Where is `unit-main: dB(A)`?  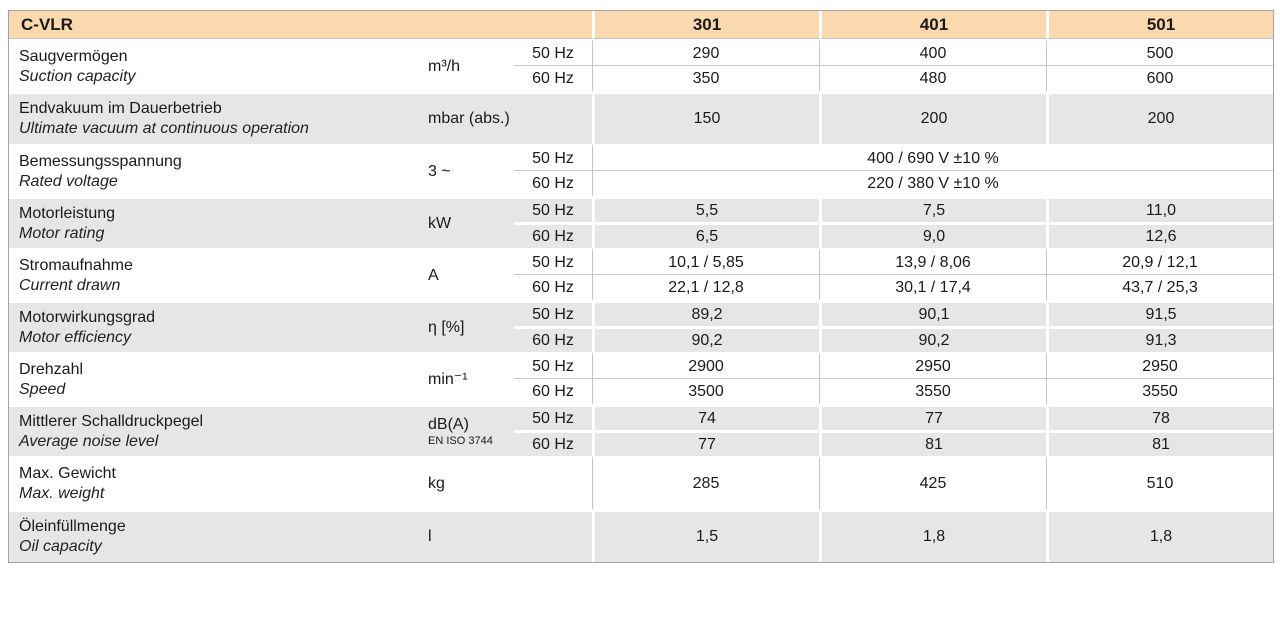 unit-main: dB(A) is located at coordinates (448, 425).